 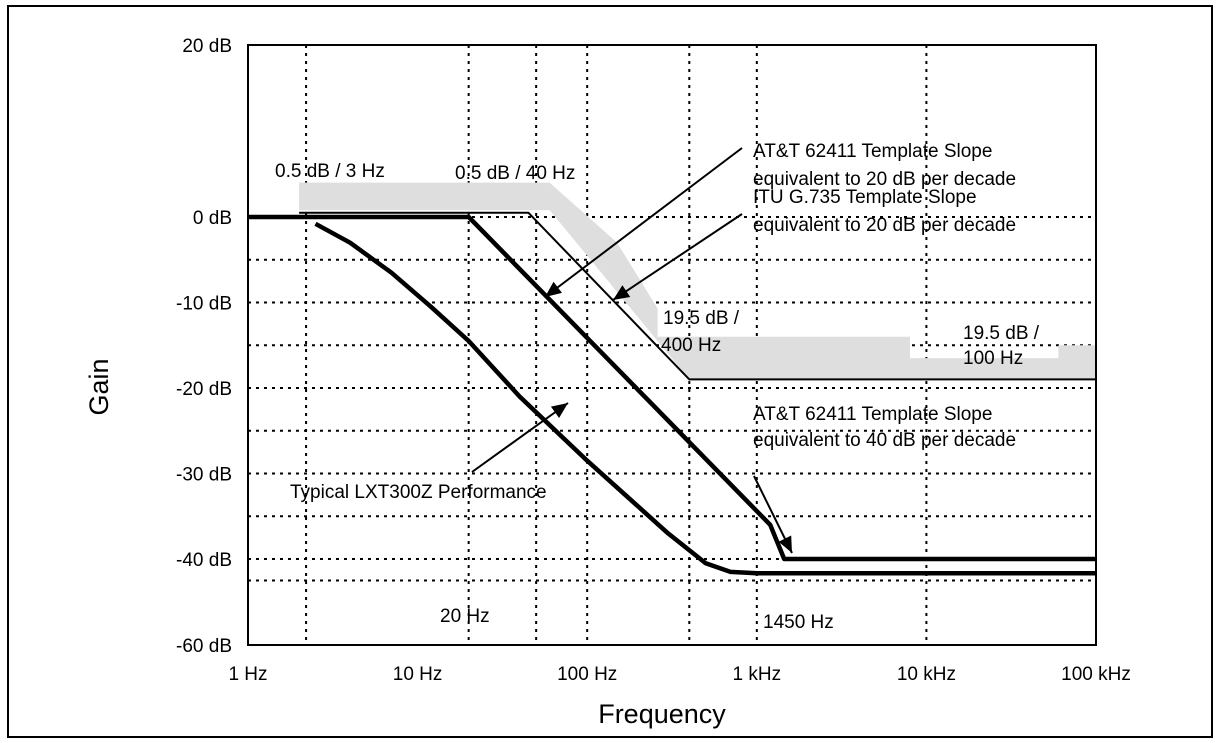 What do you see at coordinates (884, 225) in the screenshot?
I see `annotation-5: equivalent to 20 dB per decade` at bounding box center [884, 225].